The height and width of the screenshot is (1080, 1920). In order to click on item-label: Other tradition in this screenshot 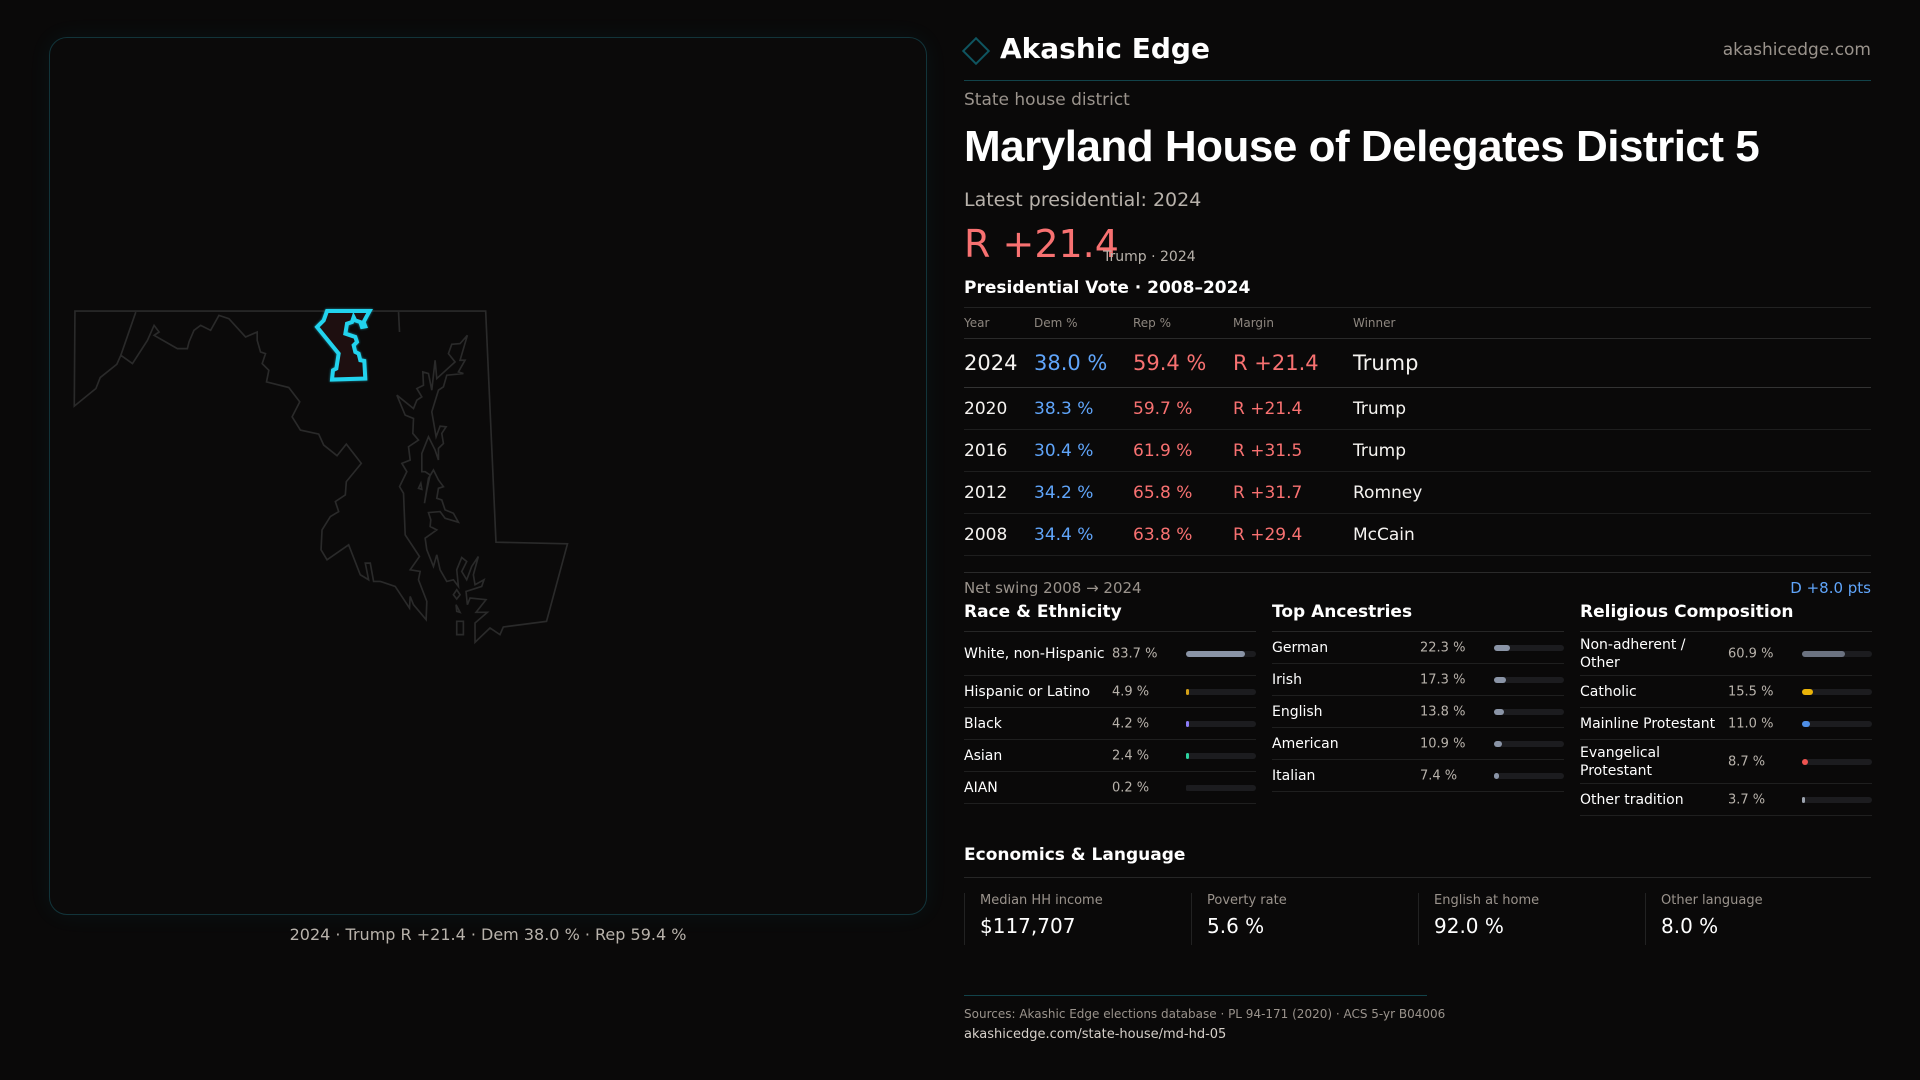, I will do `click(1632, 799)`.